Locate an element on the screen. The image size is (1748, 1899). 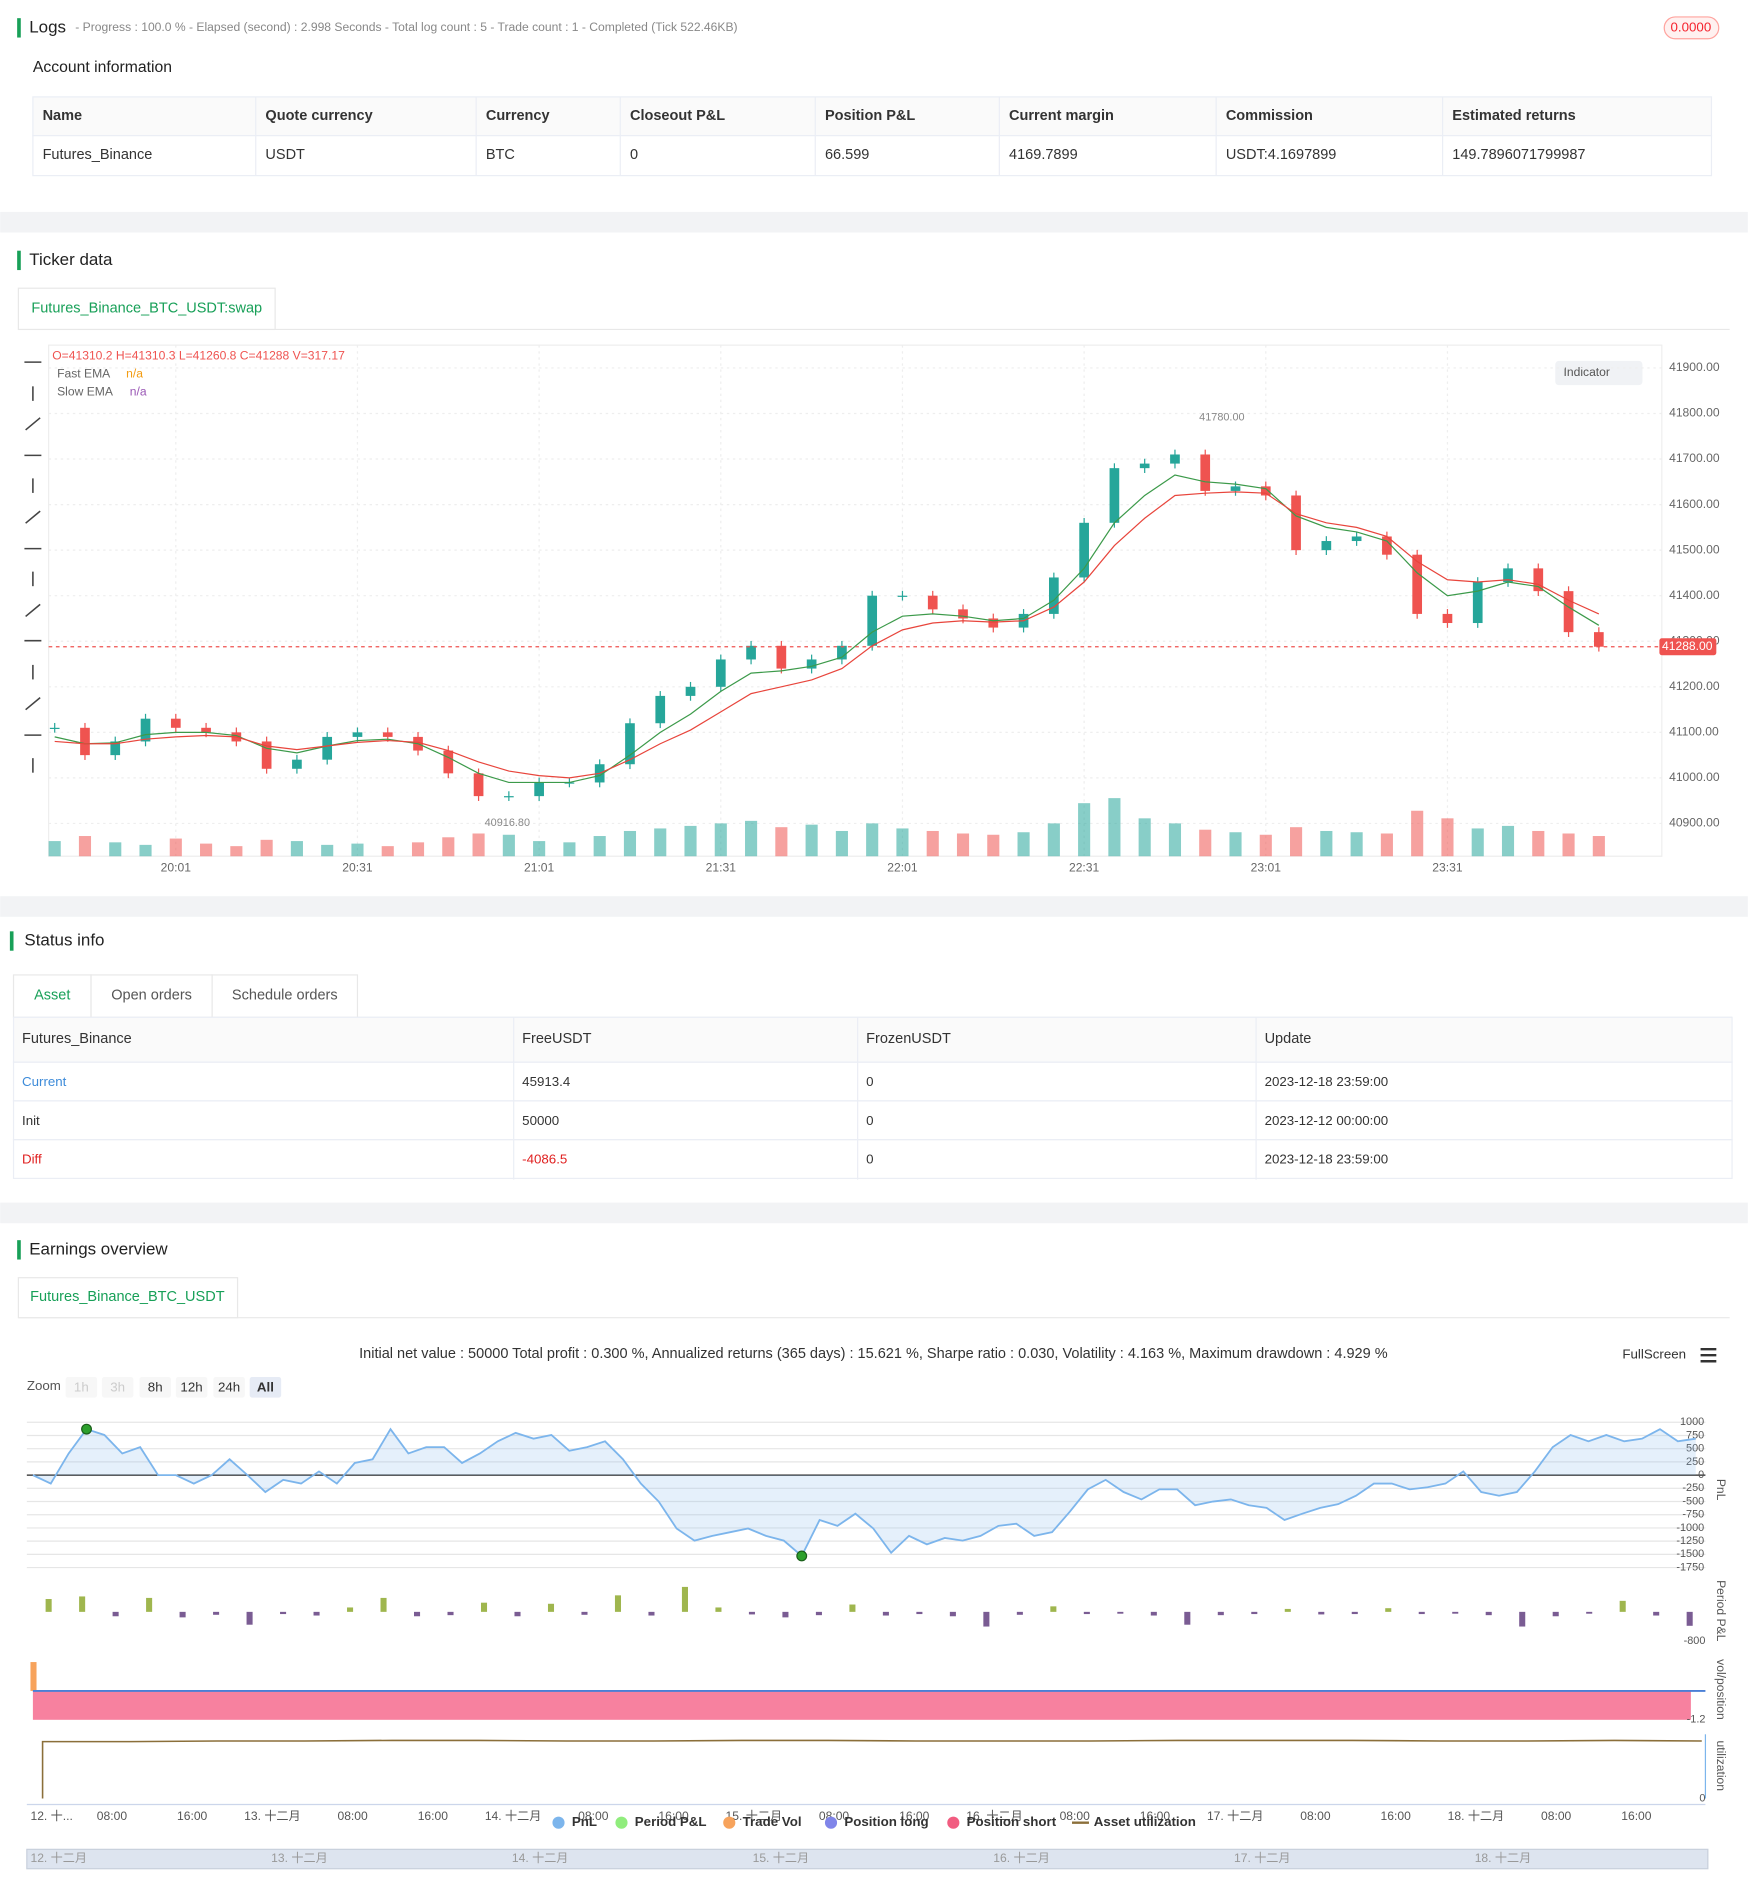
zoom-label: 1h is located at coordinates (81, 1386).